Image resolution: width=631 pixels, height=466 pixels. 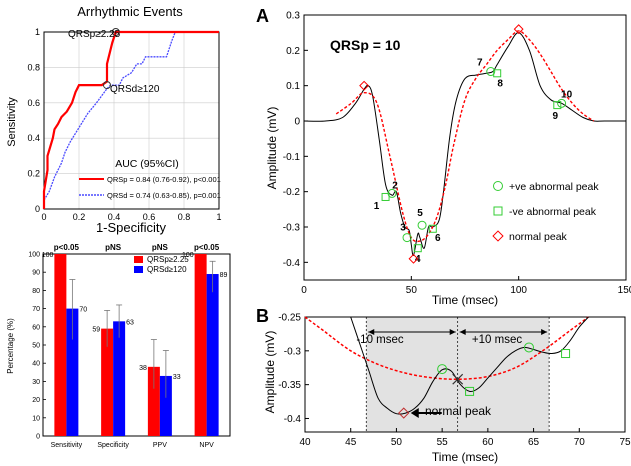 What do you see at coordinates (412, 290) in the screenshot?
I see `panel-a-x-tick-label: 50` at bounding box center [412, 290].